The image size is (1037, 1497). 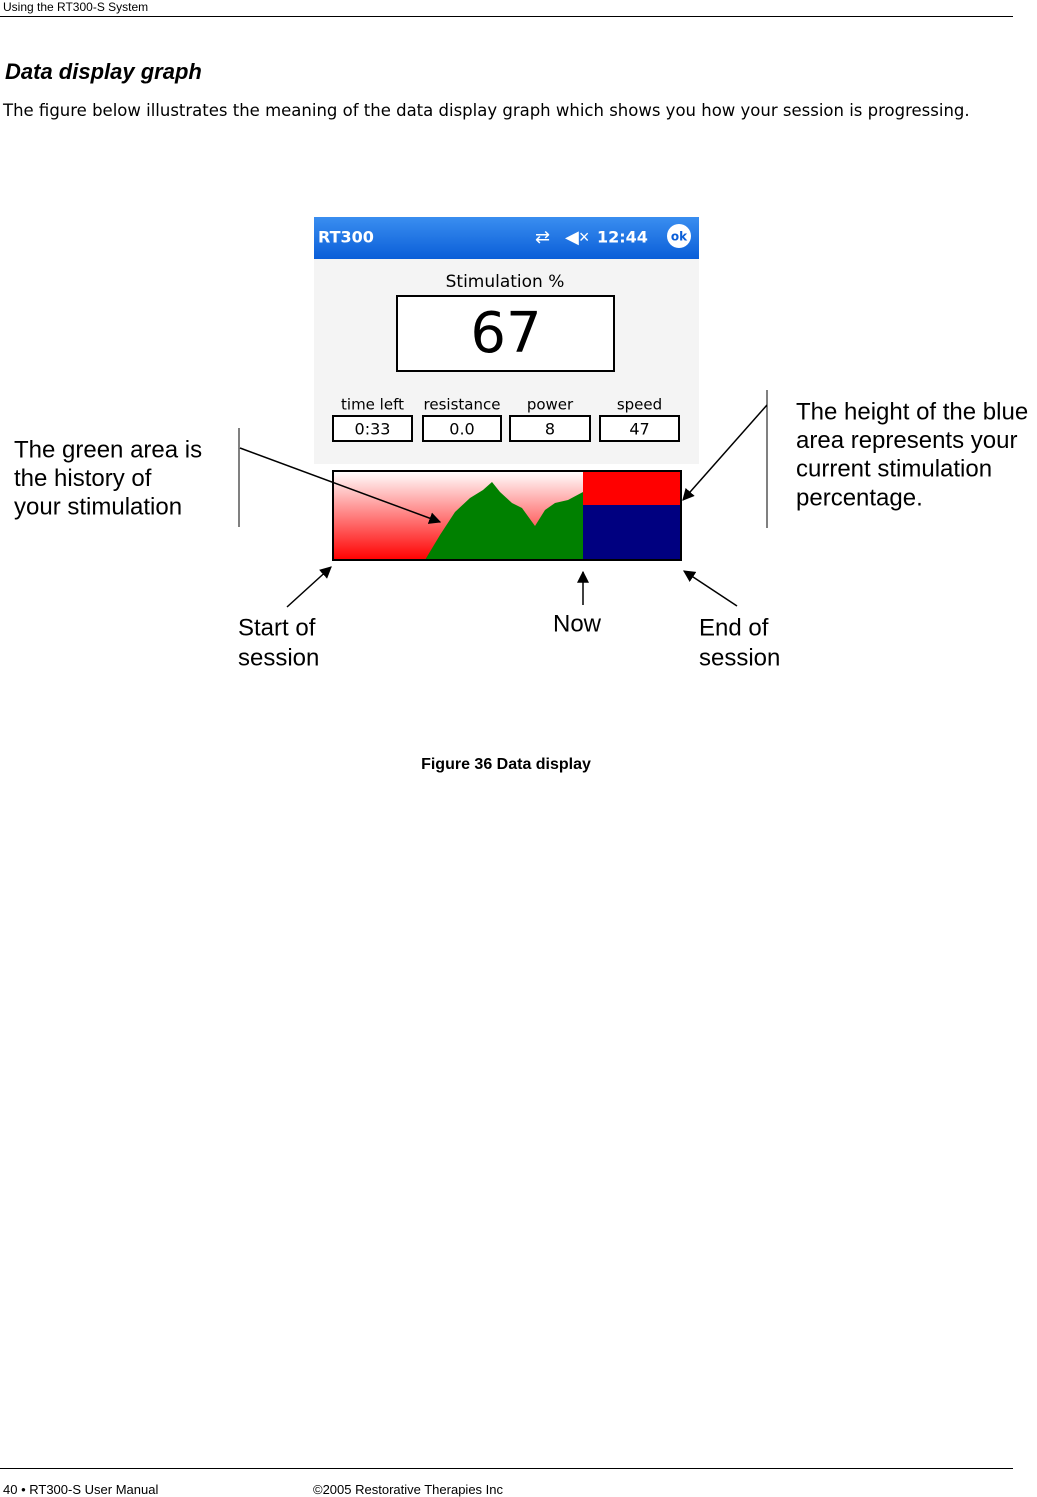 I want to click on annotation-line: The height of the blue, so click(x=912, y=411).